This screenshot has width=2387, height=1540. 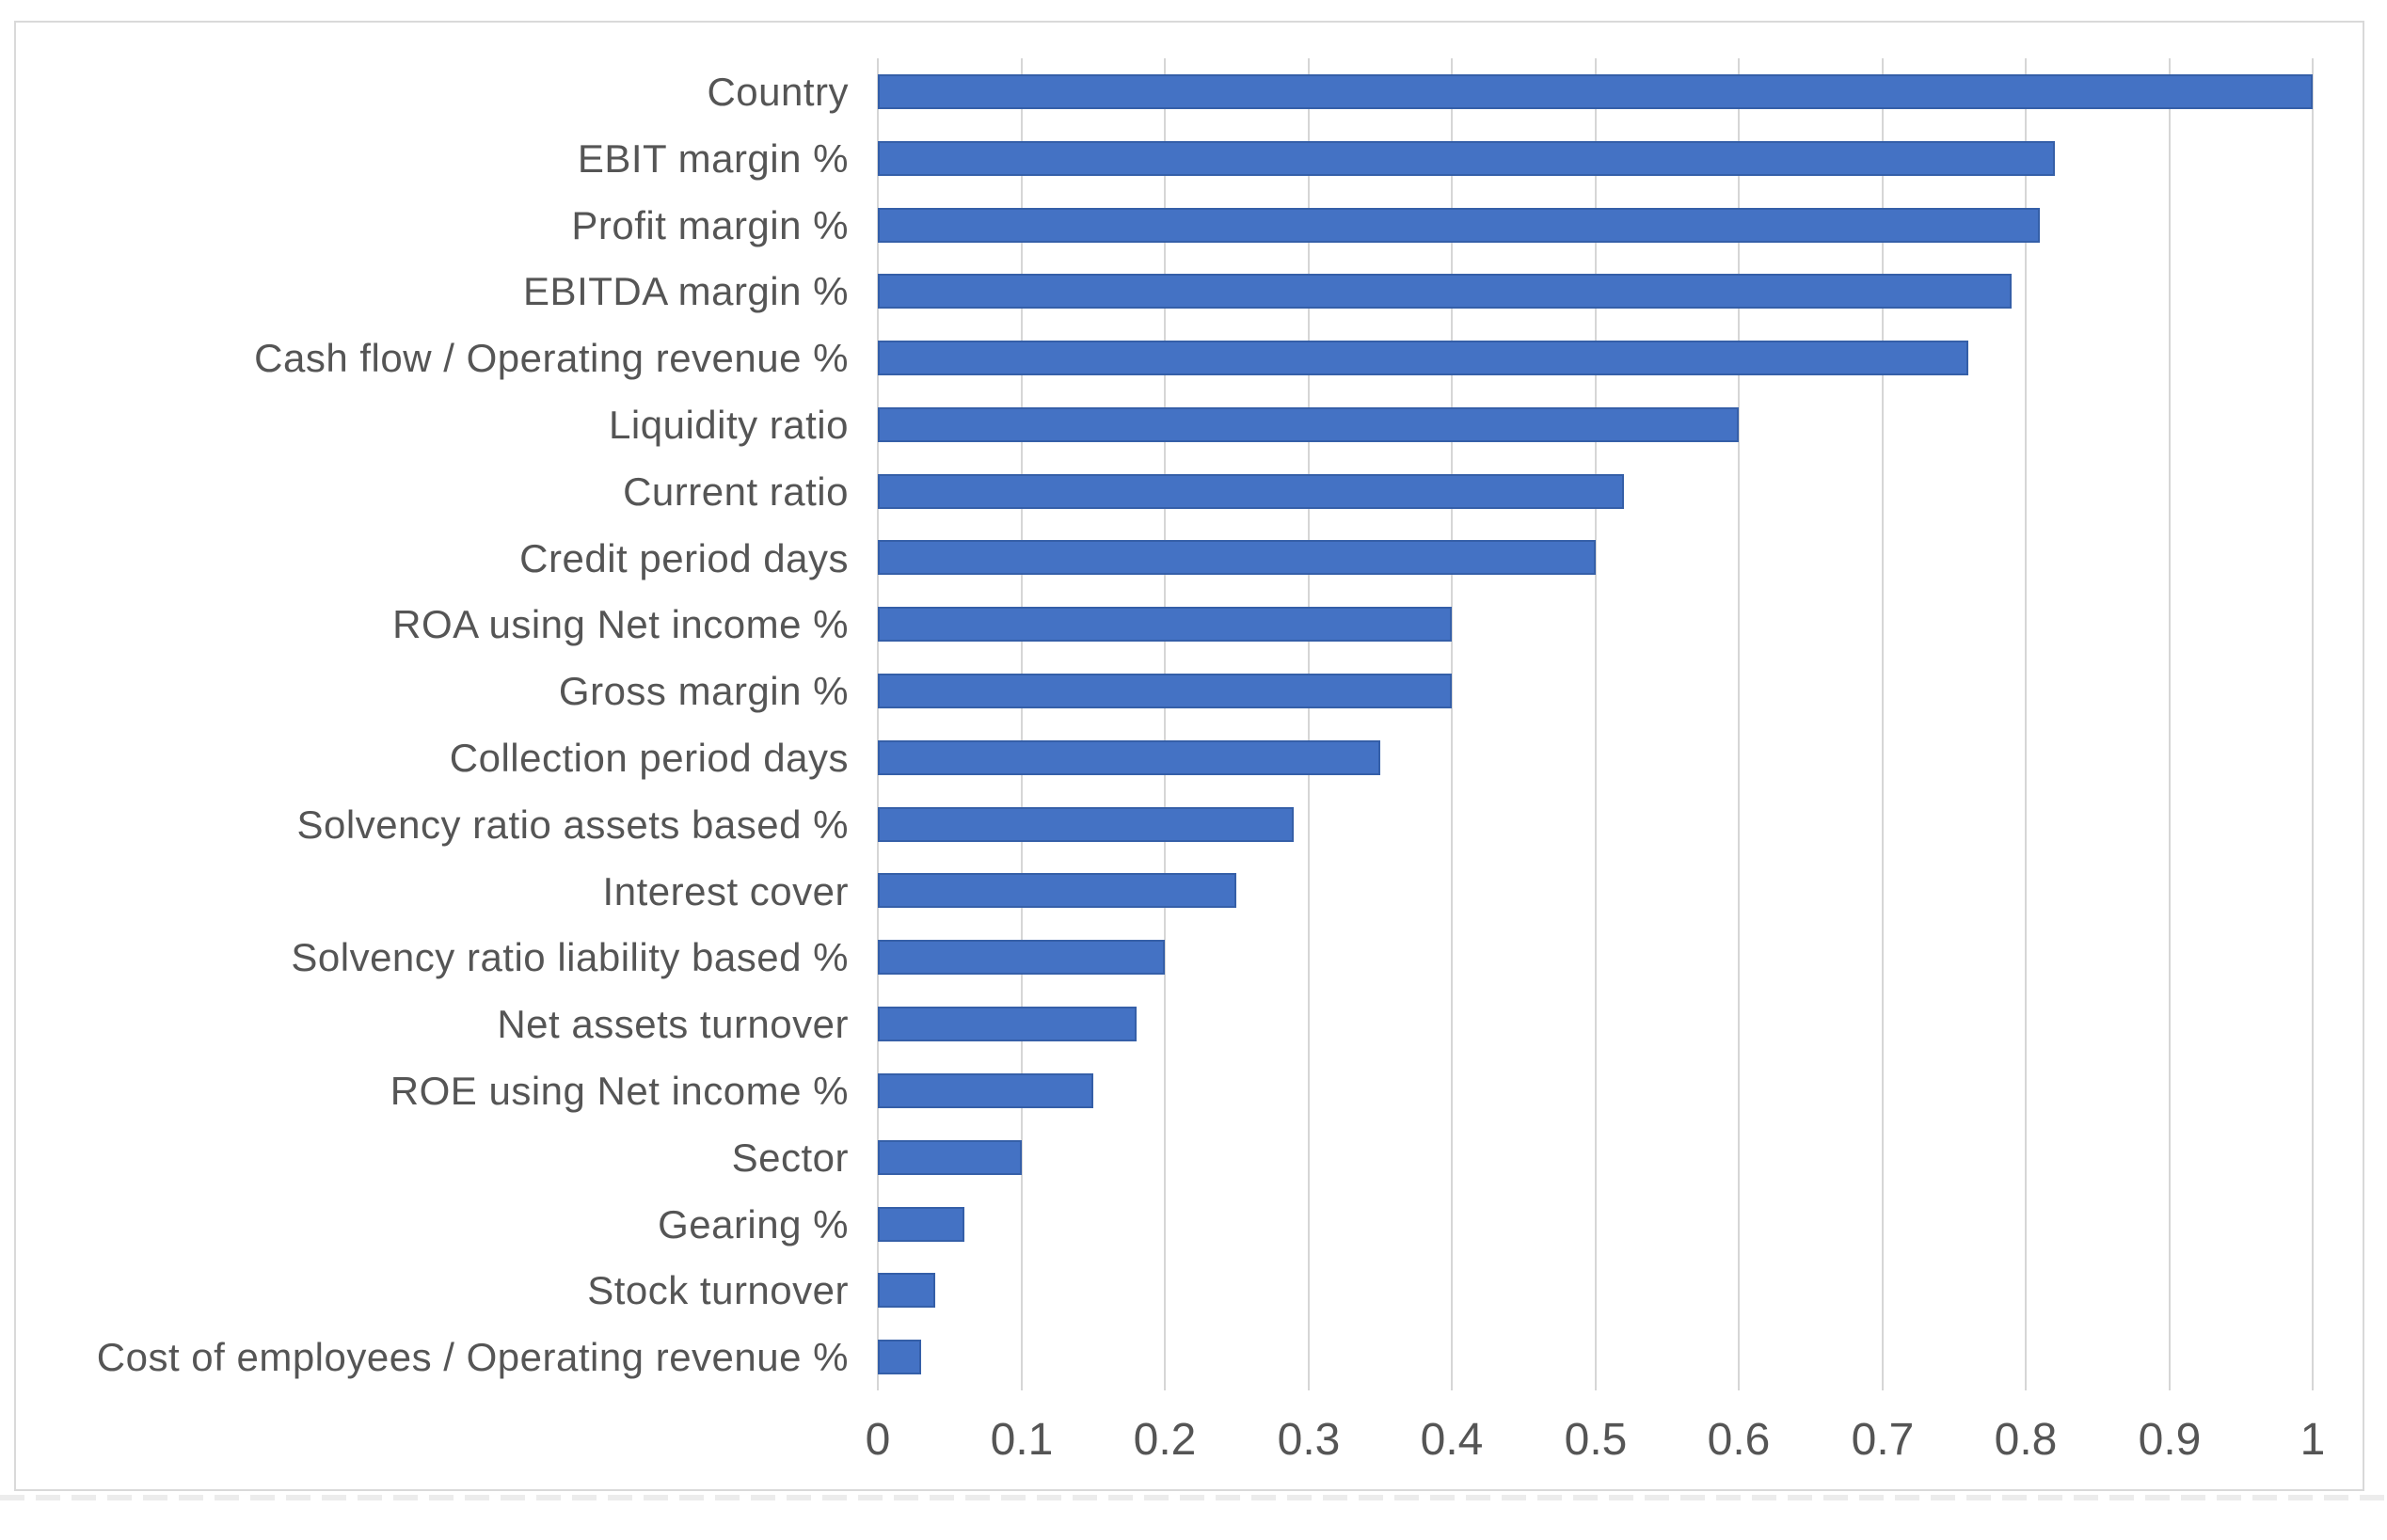 I want to click on x-tick-label: 0, so click(x=878, y=1440).